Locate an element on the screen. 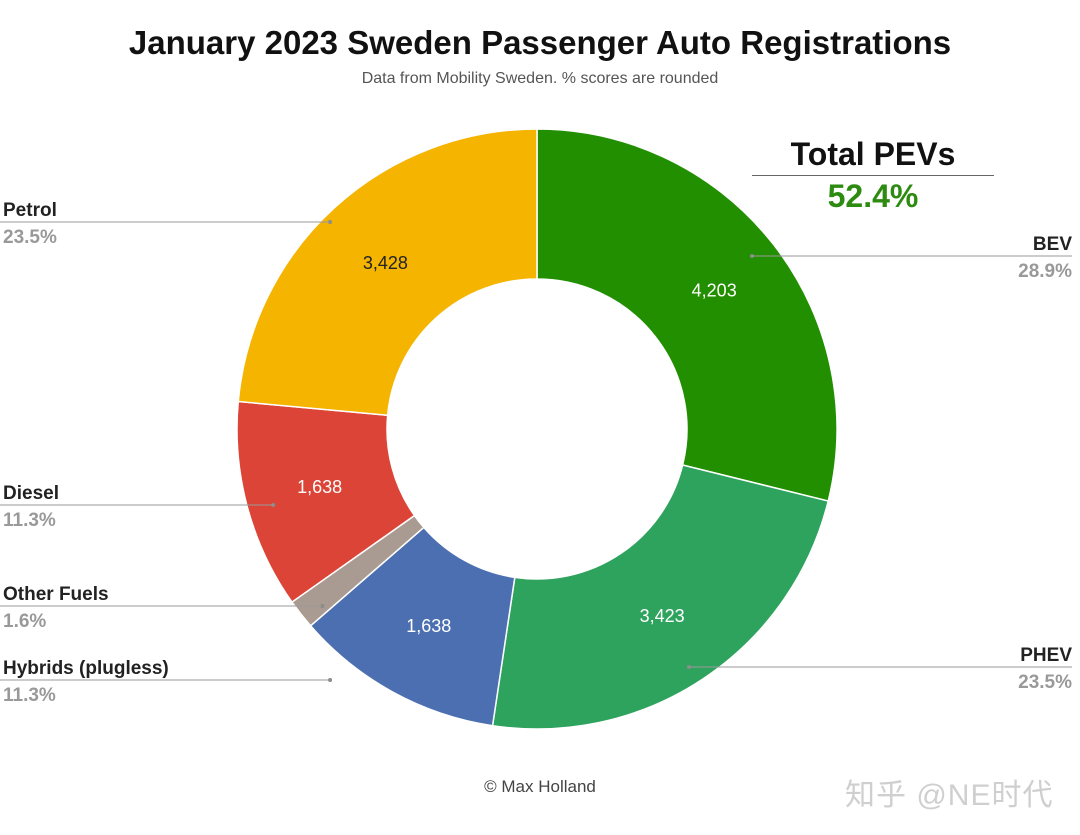 The width and height of the screenshot is (1080, 835). slice-value-phev: 3,423 is located at coordinates (662, 616).